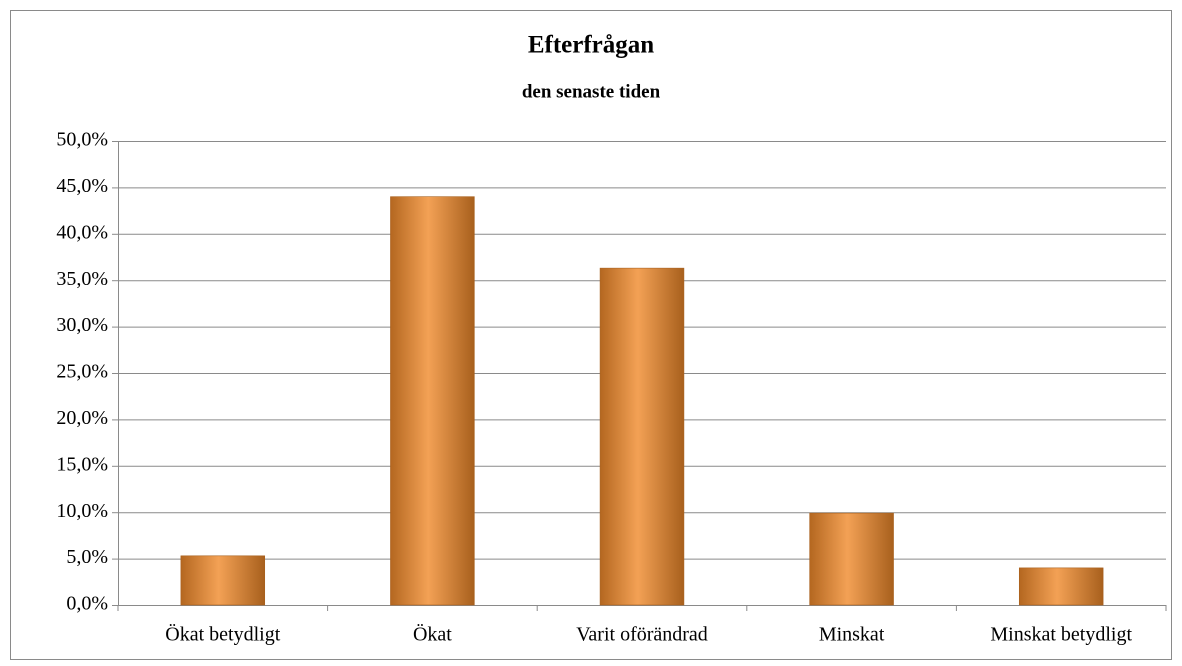 The height and width of the screenshot is (666, 1182). Describe the element at coordinates (82, 464) in the screenshot. I see `y-tick-label: 15,0%` at that location.